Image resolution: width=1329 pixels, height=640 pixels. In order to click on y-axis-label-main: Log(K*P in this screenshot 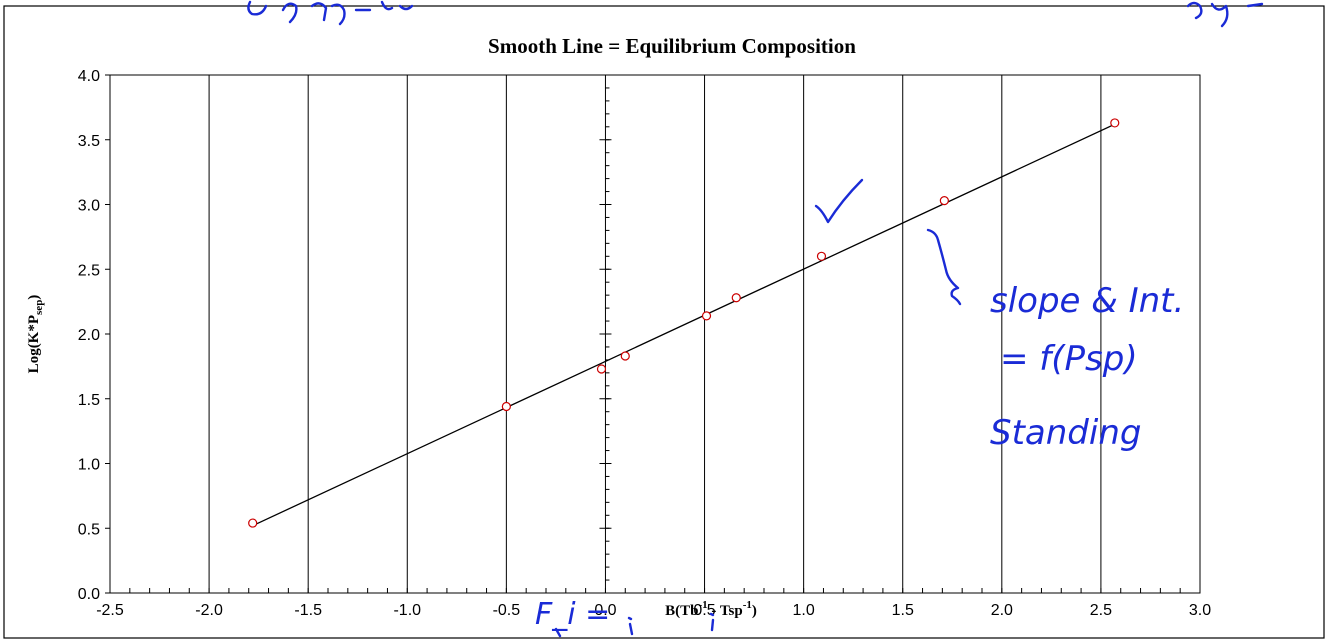, I will do `click(34, 344)`.